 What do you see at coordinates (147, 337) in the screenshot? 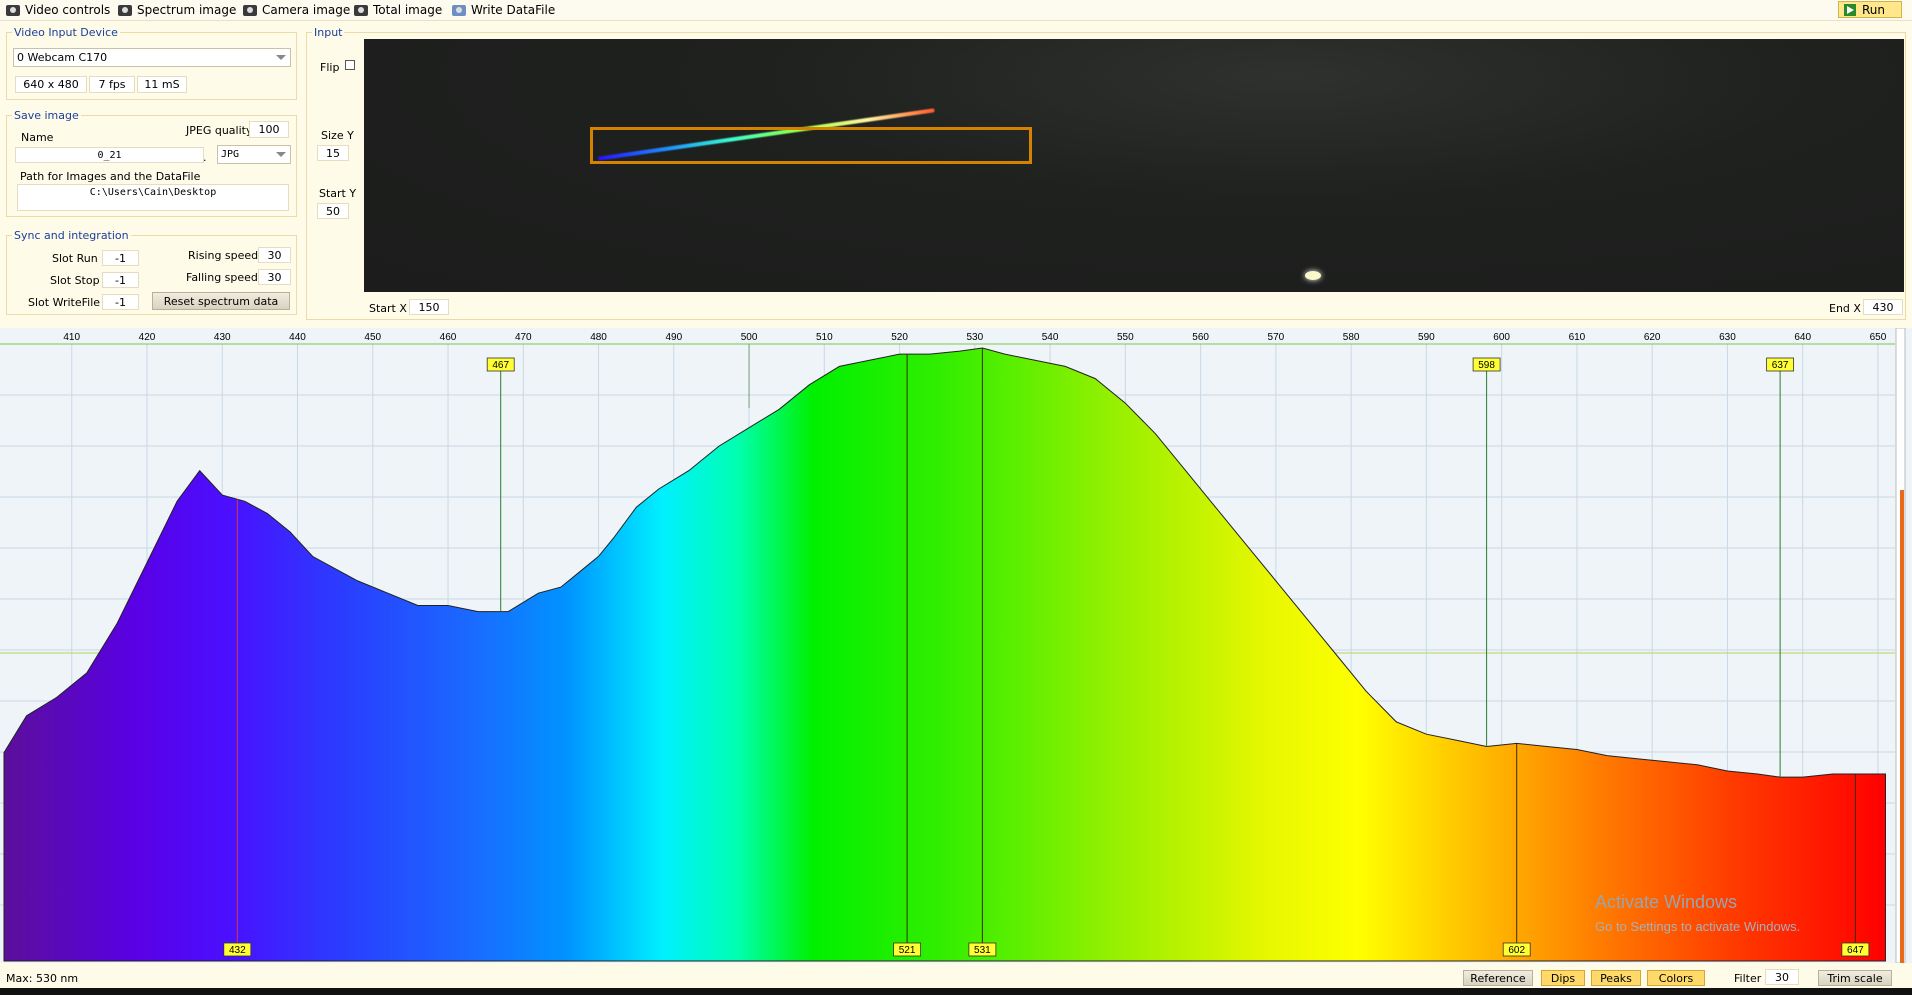
I see `tick-label: 420` at bounding box center [147, 337].